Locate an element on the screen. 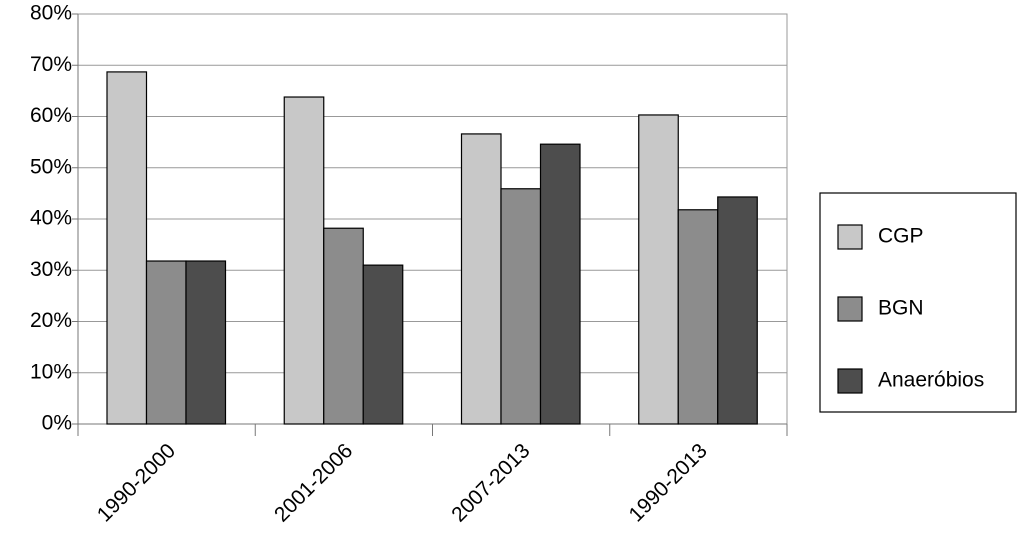 This screenshot has width=1024, height=551. y-tick-label: 50% is located at coordinates (51, 166).